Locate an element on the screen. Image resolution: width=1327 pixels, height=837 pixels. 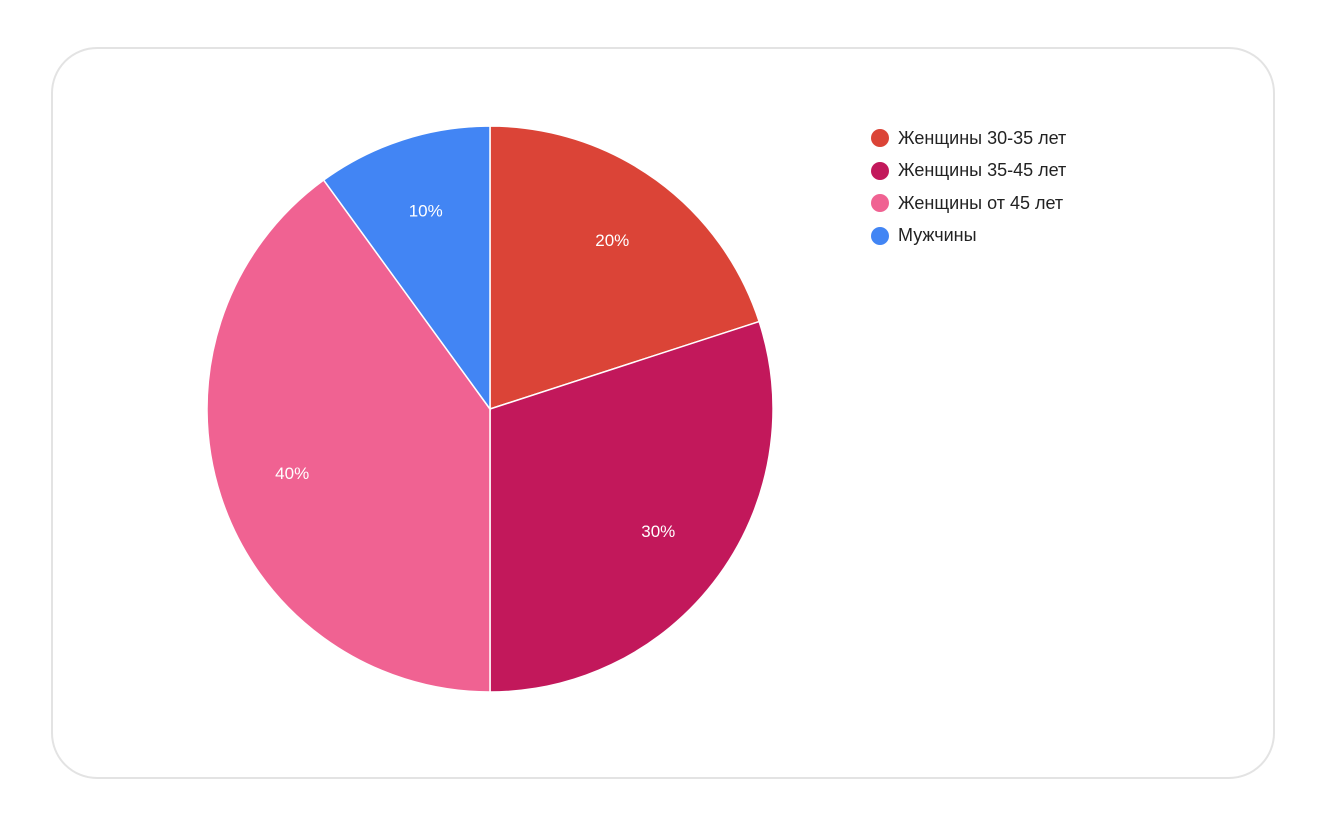
legend-label: Мужчины is located at coordinates (937, 235).